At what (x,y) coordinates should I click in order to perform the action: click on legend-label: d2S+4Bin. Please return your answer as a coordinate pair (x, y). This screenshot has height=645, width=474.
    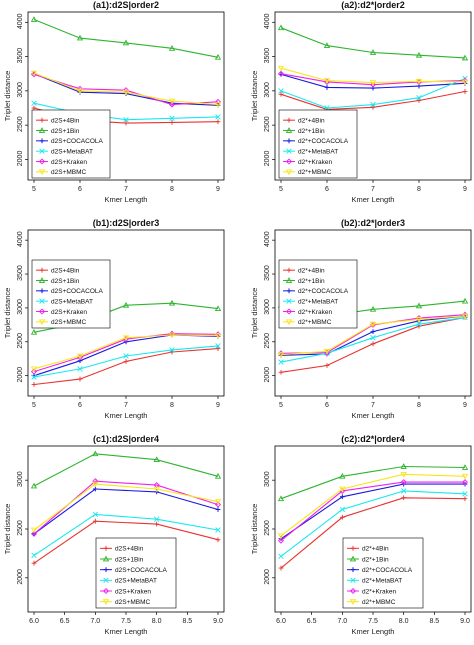
    Looking at the image, I should click on (65, 120).